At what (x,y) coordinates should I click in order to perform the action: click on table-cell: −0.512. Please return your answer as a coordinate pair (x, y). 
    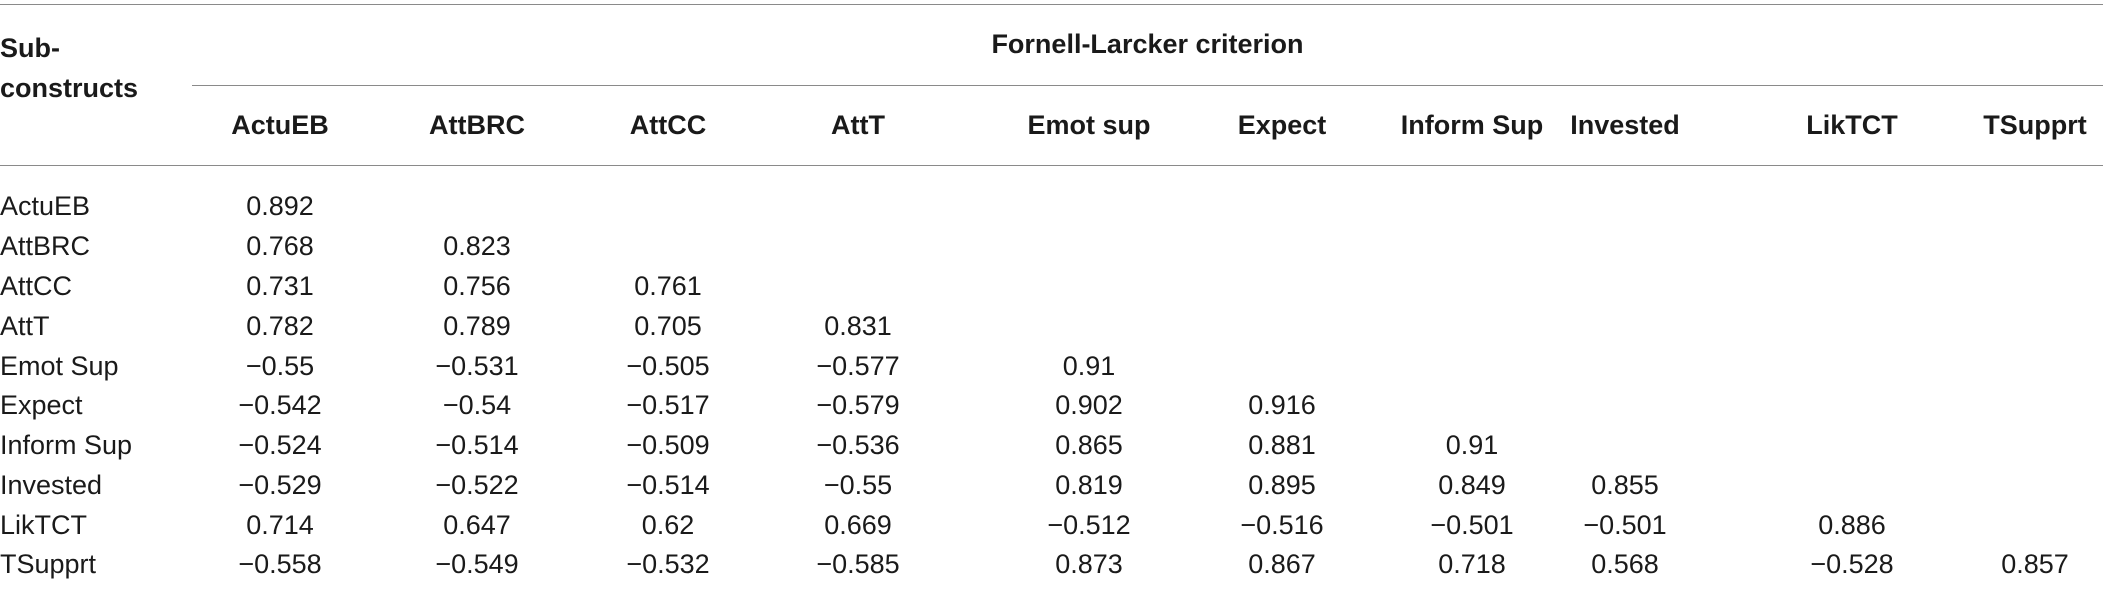
    Looking at the image, I should click on (1089, 525).